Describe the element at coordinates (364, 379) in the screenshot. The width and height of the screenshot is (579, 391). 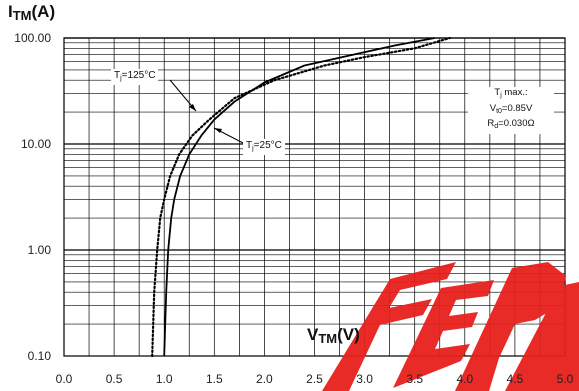
I see `x-tick-label: 3.0` at that location.